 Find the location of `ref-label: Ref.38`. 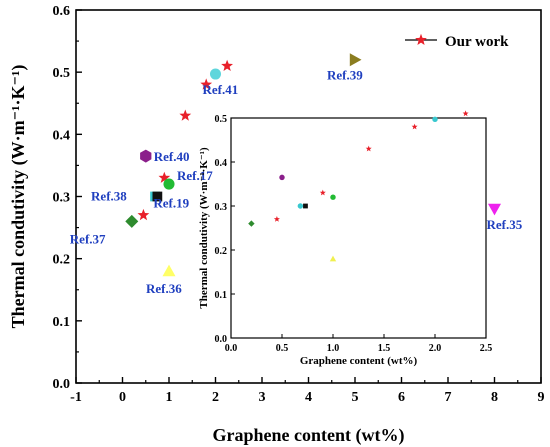

ref-label: Ref.38 is located at coordinates (109, 196).